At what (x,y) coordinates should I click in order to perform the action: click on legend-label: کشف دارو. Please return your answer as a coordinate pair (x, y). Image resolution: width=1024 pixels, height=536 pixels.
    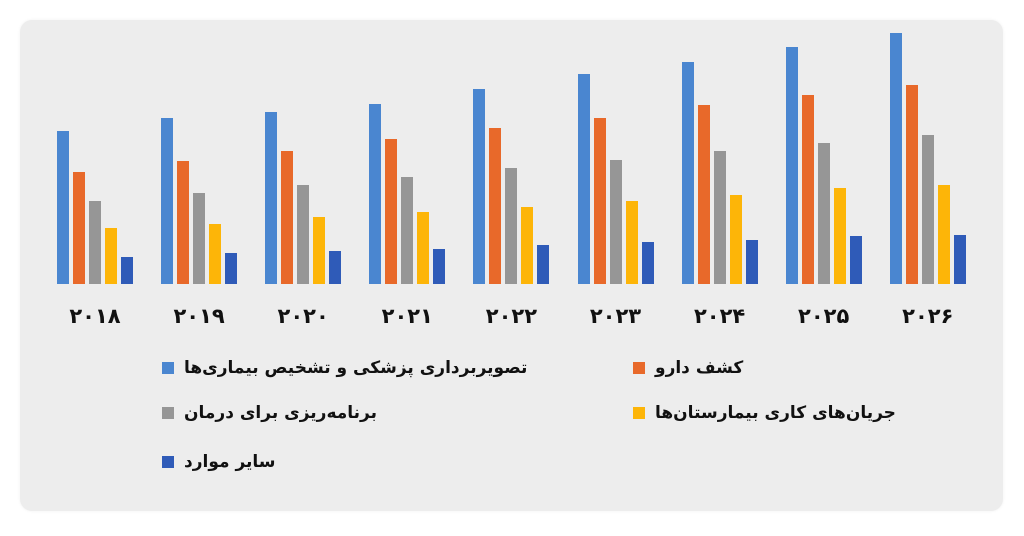
    Looking at the image, I should click on (699, 368).